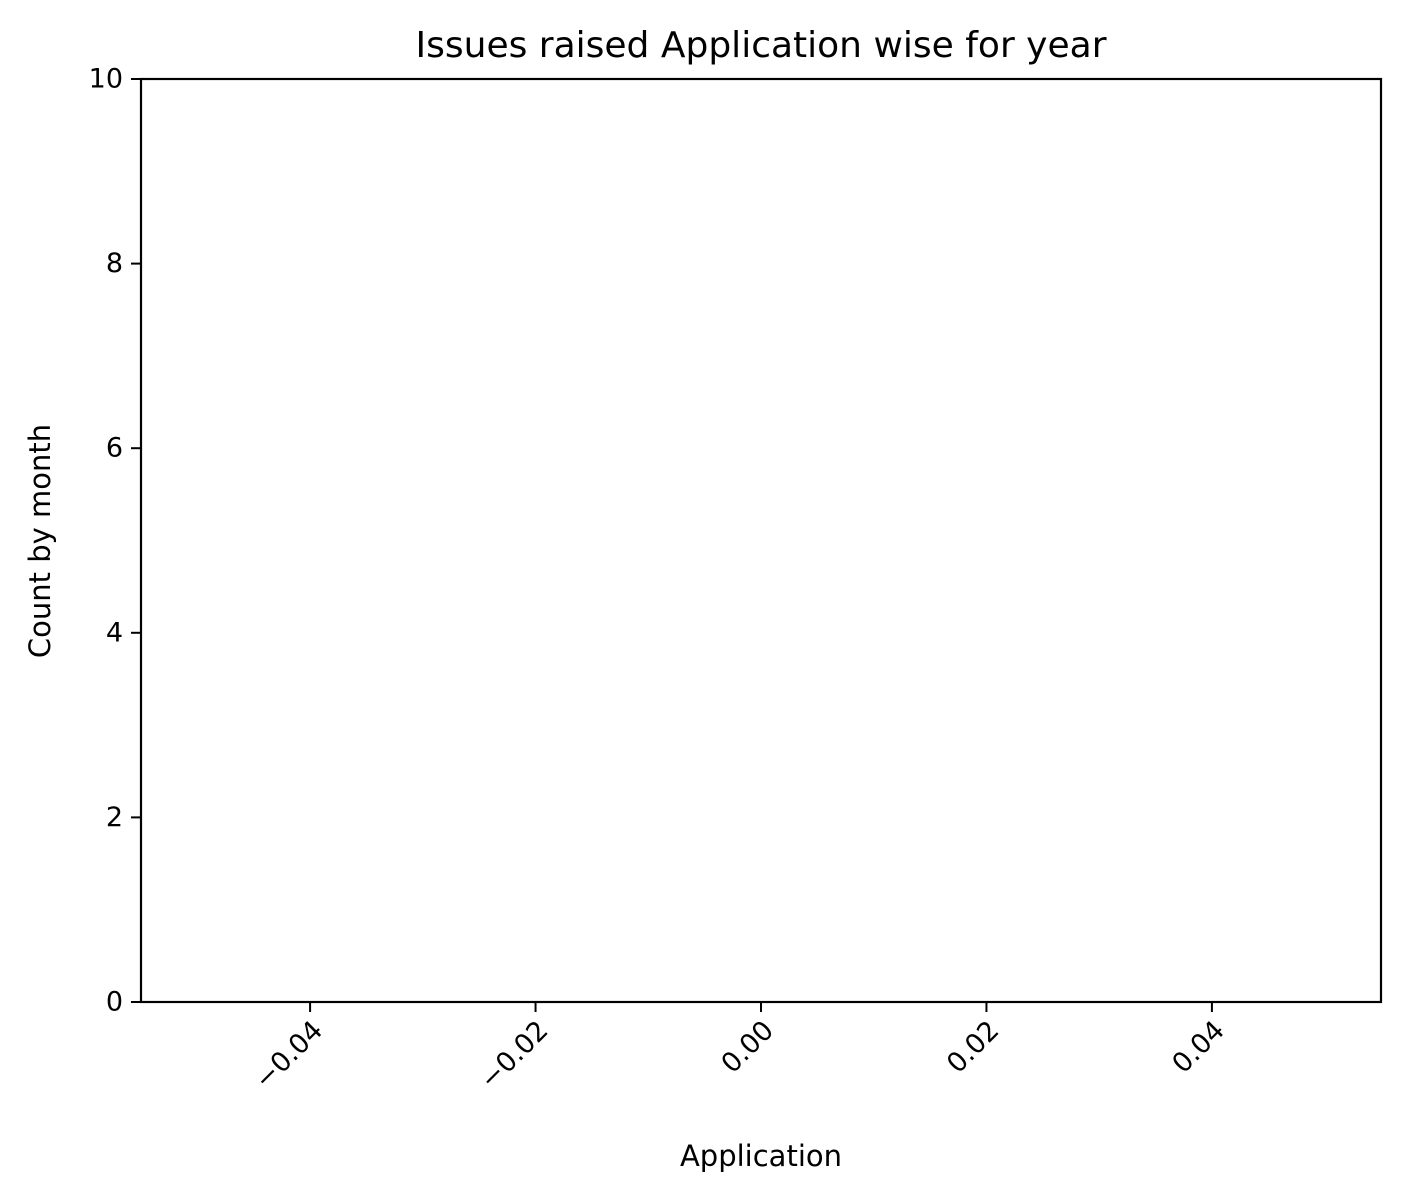 This screenshot has width=1406, height=1199. I want to click on x-axis-label: Application, so click(761, 1156).